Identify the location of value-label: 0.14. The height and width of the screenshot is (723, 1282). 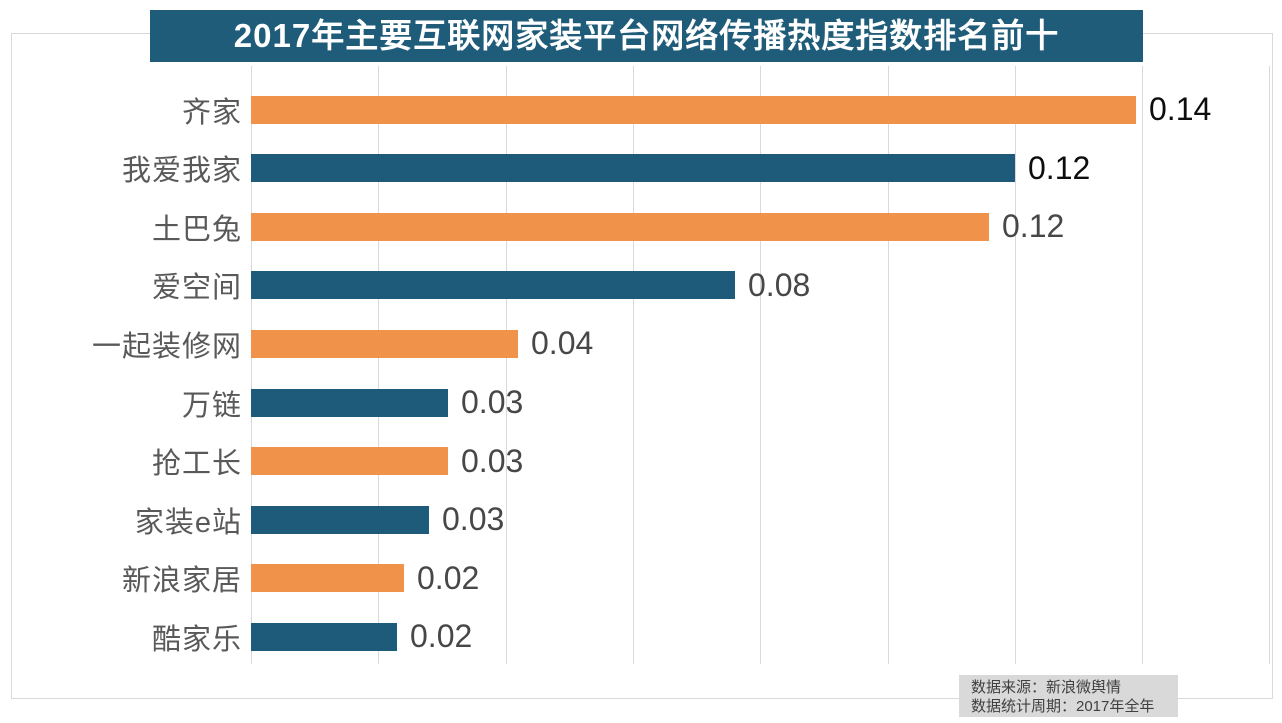
(1180, 109).